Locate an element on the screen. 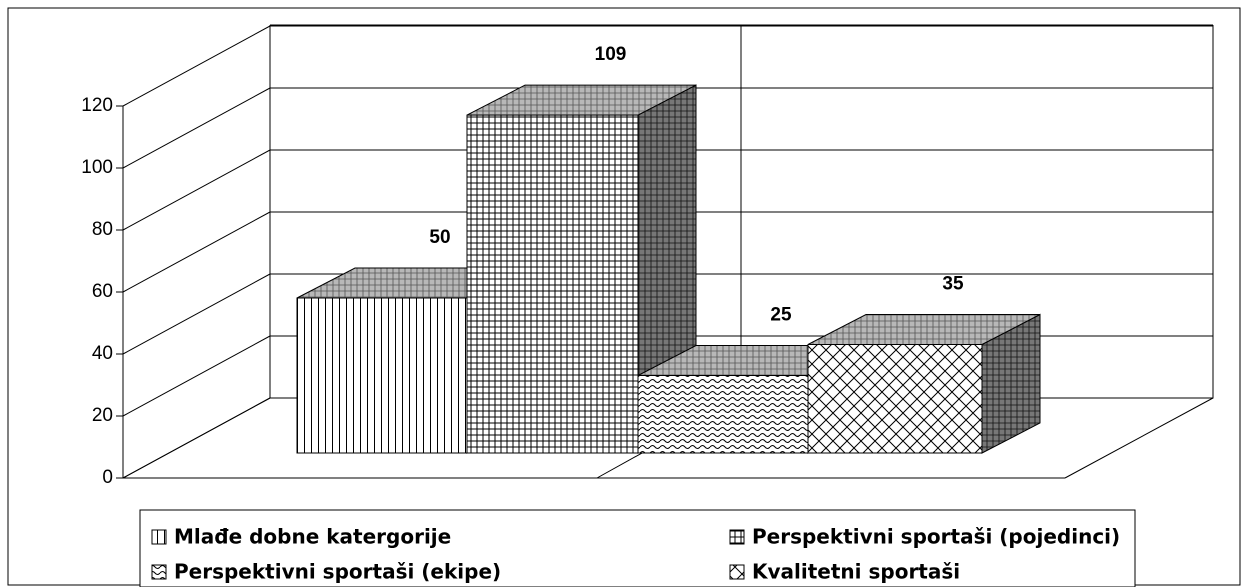 The height and width of the screenshot is (587, 1249). y-tick-label: 60 is located at coordinates (102, 291).